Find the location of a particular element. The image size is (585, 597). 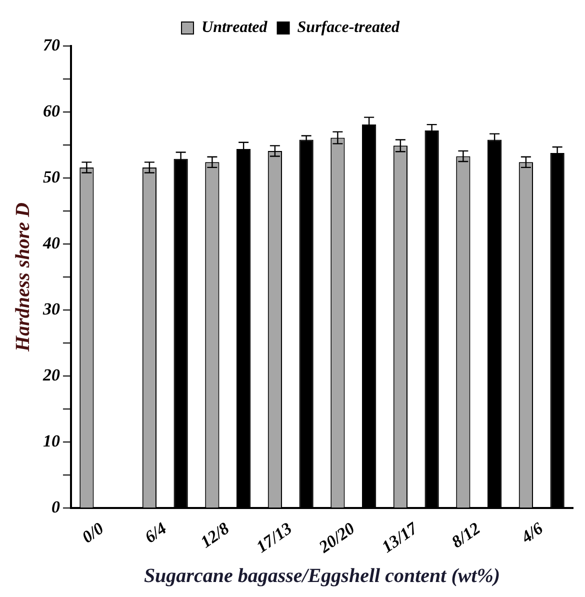

x-tick-label: 6/4 is located at coordinates (155, 532).